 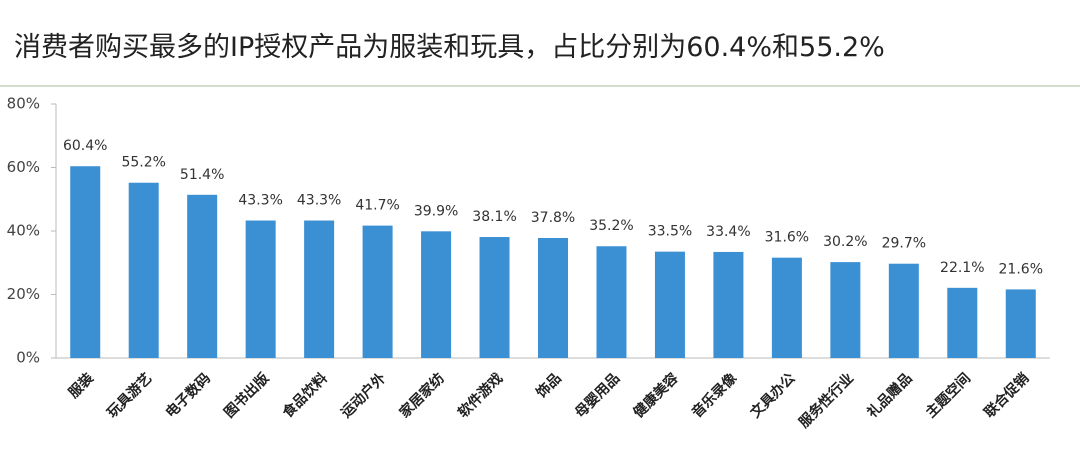 What do you see at coordinates (449, 47) in the screenshot?
I see `chart-title: 消费者购买最多的IP授权产品为服装和玩具，占比分别为60.4%和55.2%` at bounding box center [449, 47].